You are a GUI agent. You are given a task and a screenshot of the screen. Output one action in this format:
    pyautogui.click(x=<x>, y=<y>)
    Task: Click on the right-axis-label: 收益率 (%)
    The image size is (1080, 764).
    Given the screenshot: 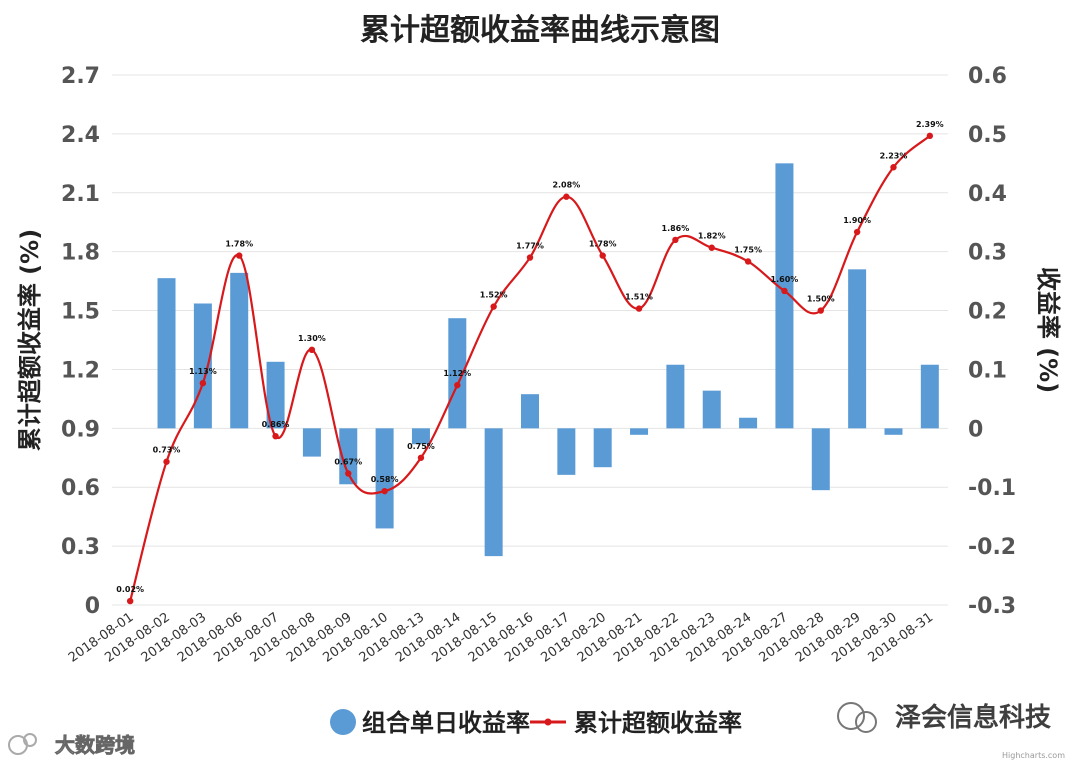 What is the action you would take?
    pyautogui.click(x=1048, y=330)
    